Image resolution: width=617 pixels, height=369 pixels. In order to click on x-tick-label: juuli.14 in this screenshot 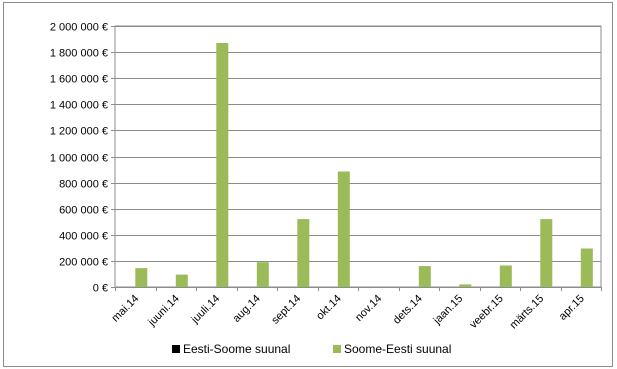, I will do `click(206, 310)`.